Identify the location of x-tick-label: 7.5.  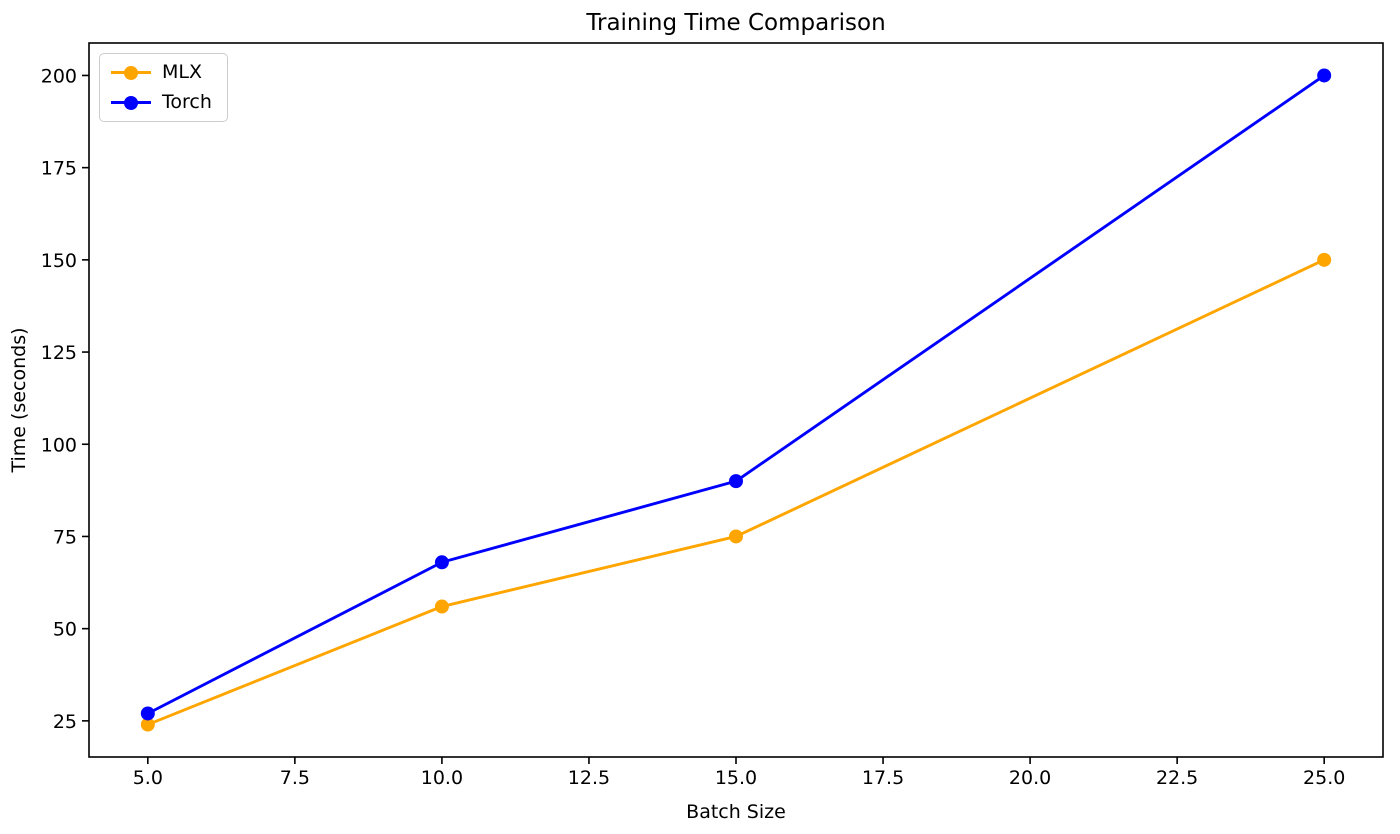
(295, 778).